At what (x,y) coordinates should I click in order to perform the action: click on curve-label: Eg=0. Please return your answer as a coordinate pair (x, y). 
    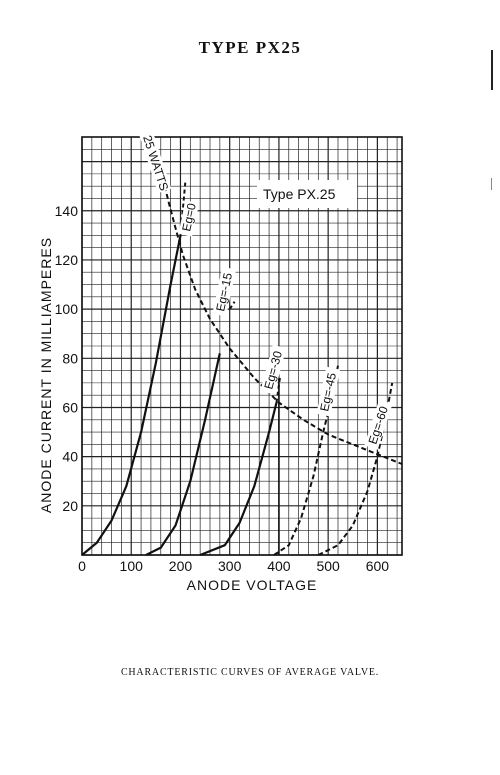
    Looking at the image, I should click on (189, 217).